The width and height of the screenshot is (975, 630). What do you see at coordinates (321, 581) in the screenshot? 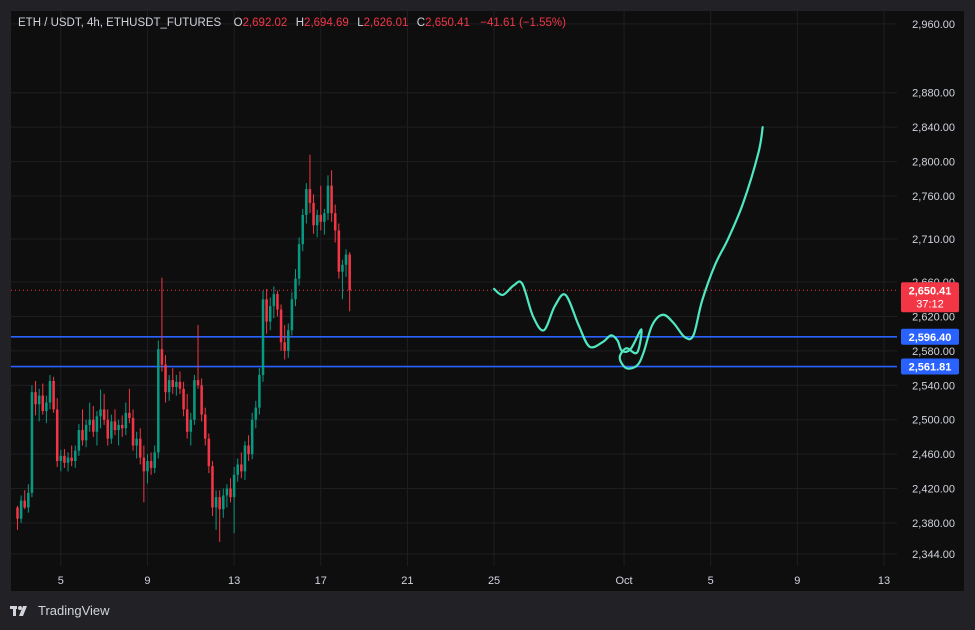
I see `time-tick-label: 17` at bounding box center [321, 581].